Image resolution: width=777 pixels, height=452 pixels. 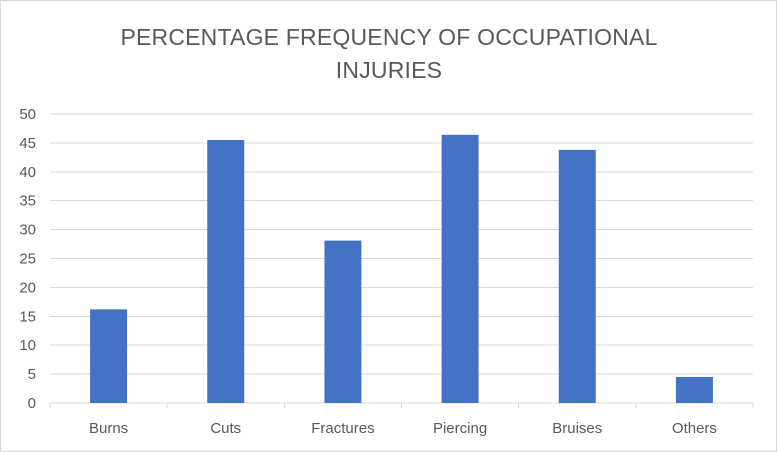 I want to click on y-tick-label: 20, so click(x=27, y=287).